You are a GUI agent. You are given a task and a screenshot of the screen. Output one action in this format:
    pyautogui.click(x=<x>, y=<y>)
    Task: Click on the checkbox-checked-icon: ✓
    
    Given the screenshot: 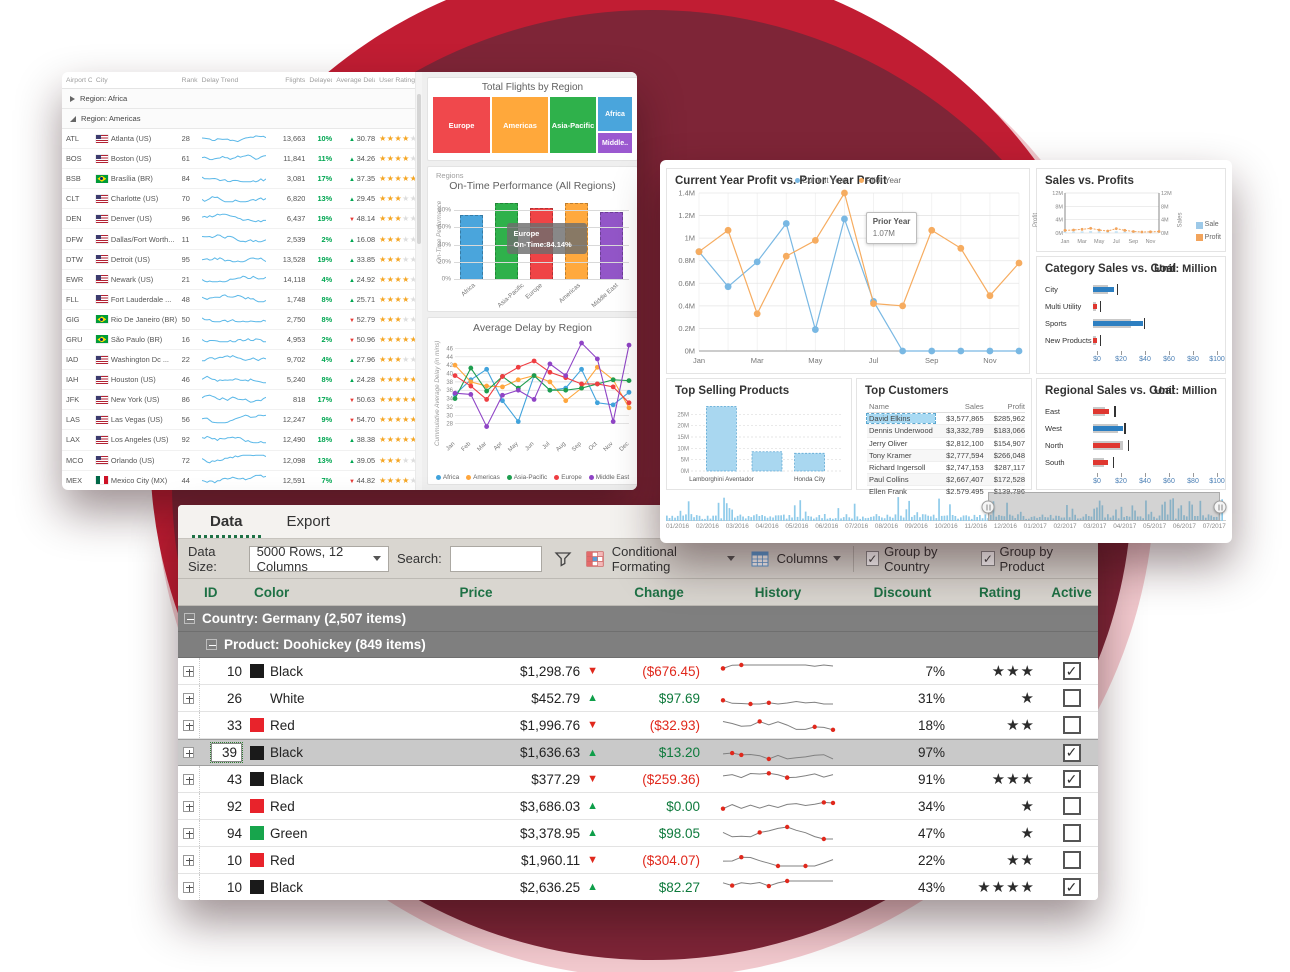 What is the action you would take?
    pyautogui.click(x=988, y=558)
    